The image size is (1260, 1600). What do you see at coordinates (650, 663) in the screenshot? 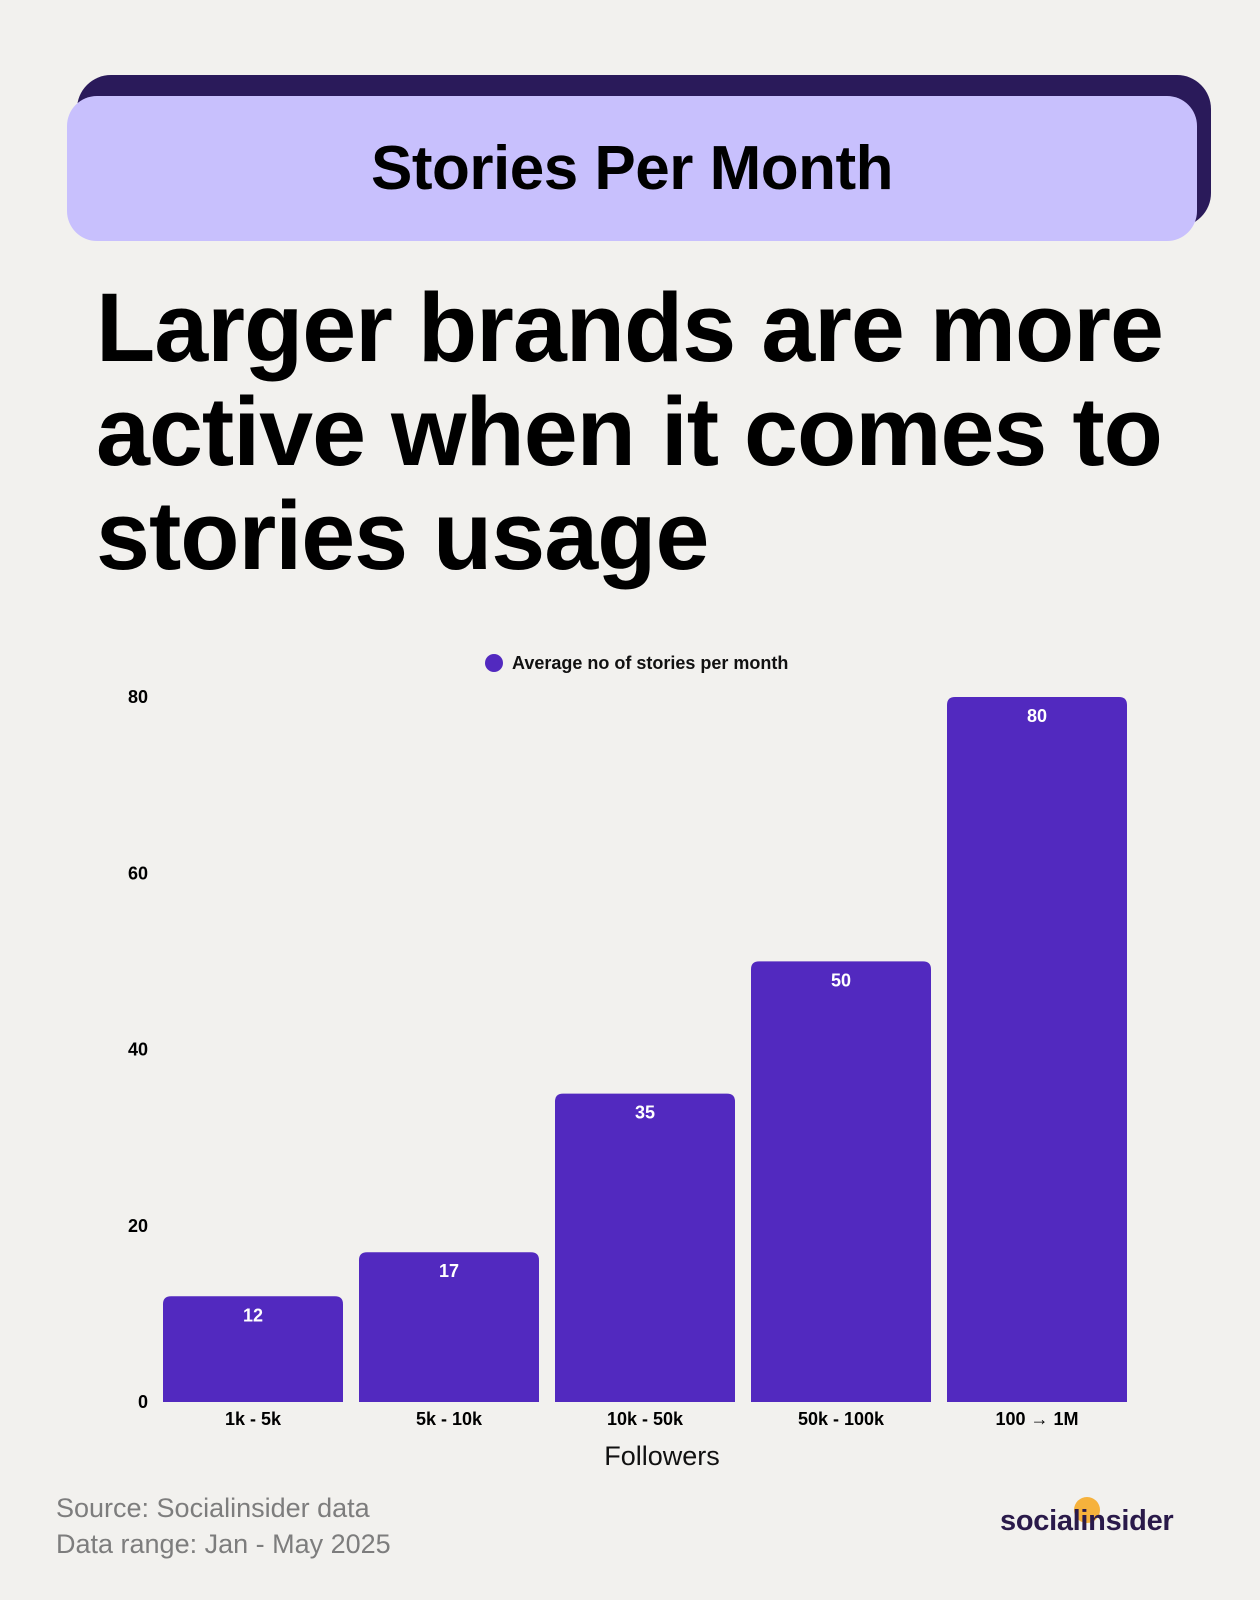
I see `legend-label: Average no of stories per month` at bounding box center [650, 663].